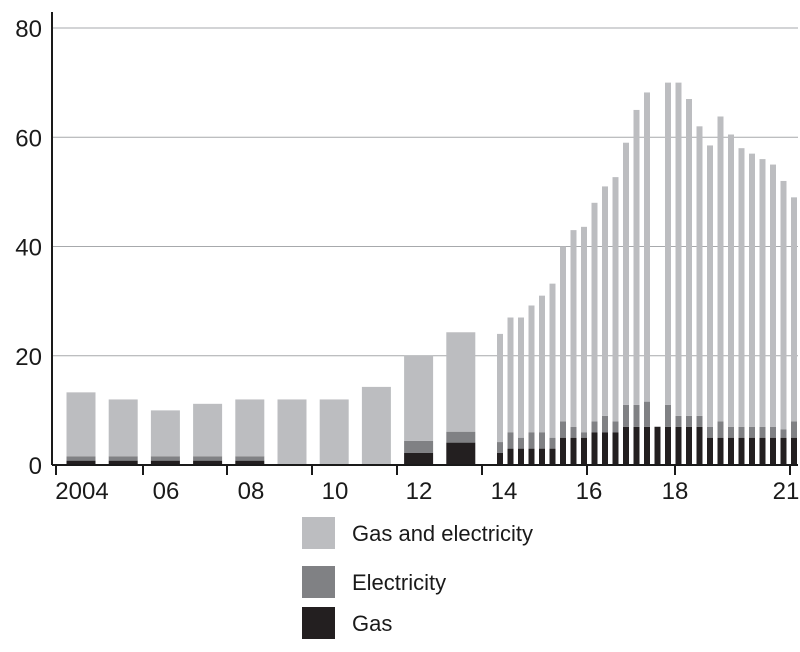  What do you see at coordinates (165, 433) in the screenshot?
I see `bar-2006-gas-and-electricity` at bounding box center [165, 433].